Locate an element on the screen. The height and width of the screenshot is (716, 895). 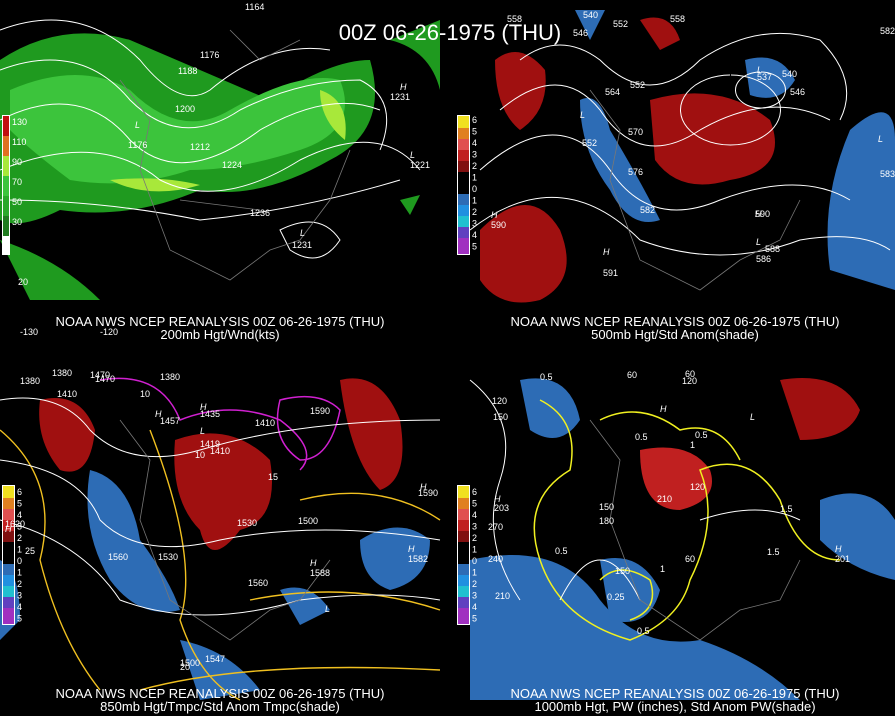
contour-label: 1236 is located at coordinates (260, 213).